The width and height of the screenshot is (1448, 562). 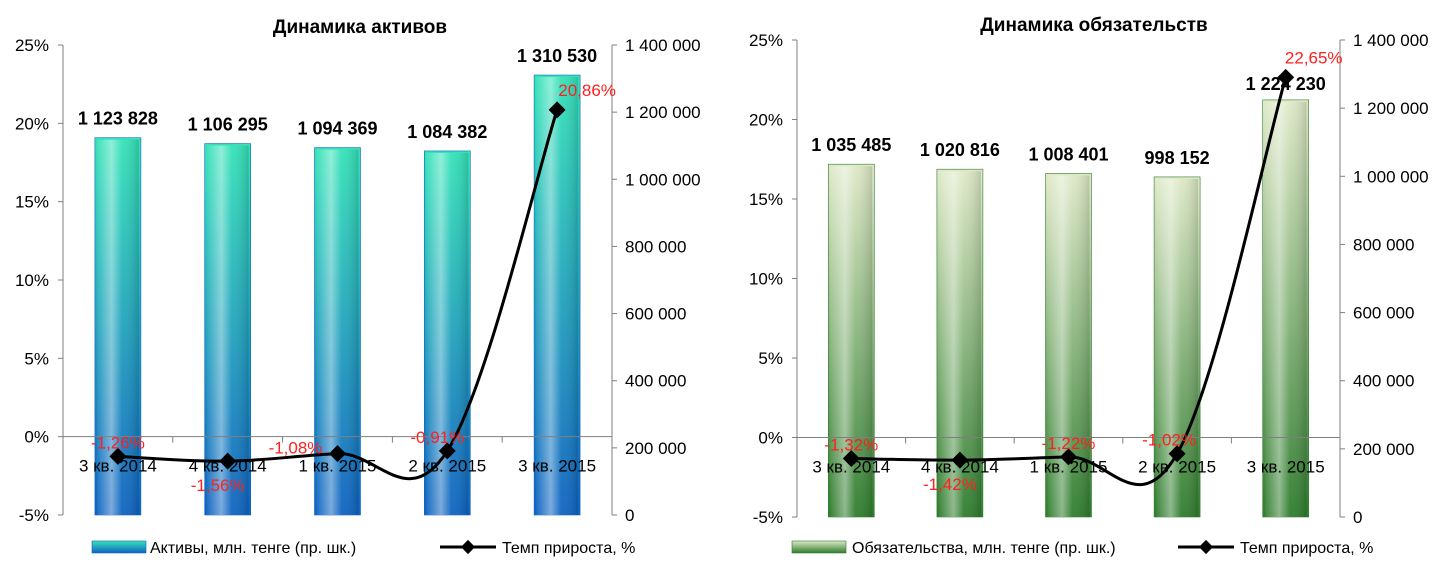 I want to click on growth-rate-label: -1,42%, so click(x=950, y=484).